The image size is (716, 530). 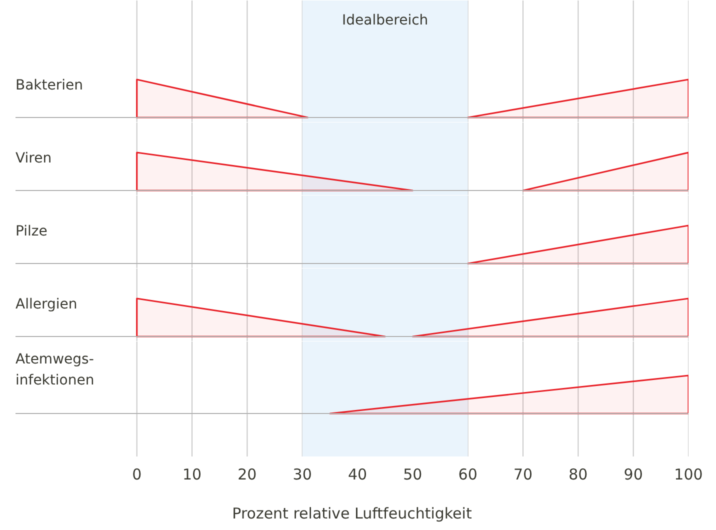 What do you see at coordinates (302, 475) in the screenshot?
I see `x-tick-label: 30` at bounding box center [302, 475].